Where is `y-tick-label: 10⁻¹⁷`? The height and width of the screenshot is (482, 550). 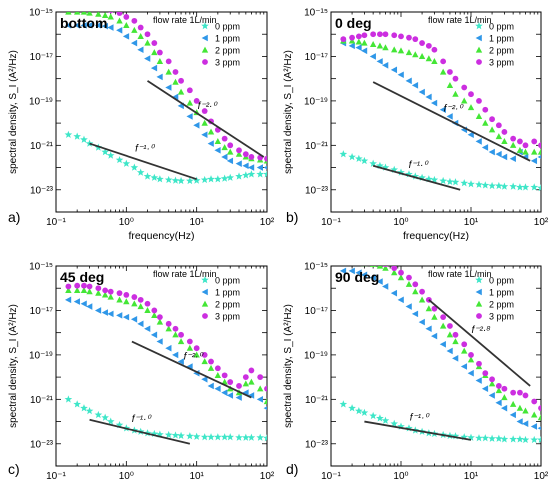
y-tick-label: 10⁻¹⁷ is located at coordinates (317, 57).